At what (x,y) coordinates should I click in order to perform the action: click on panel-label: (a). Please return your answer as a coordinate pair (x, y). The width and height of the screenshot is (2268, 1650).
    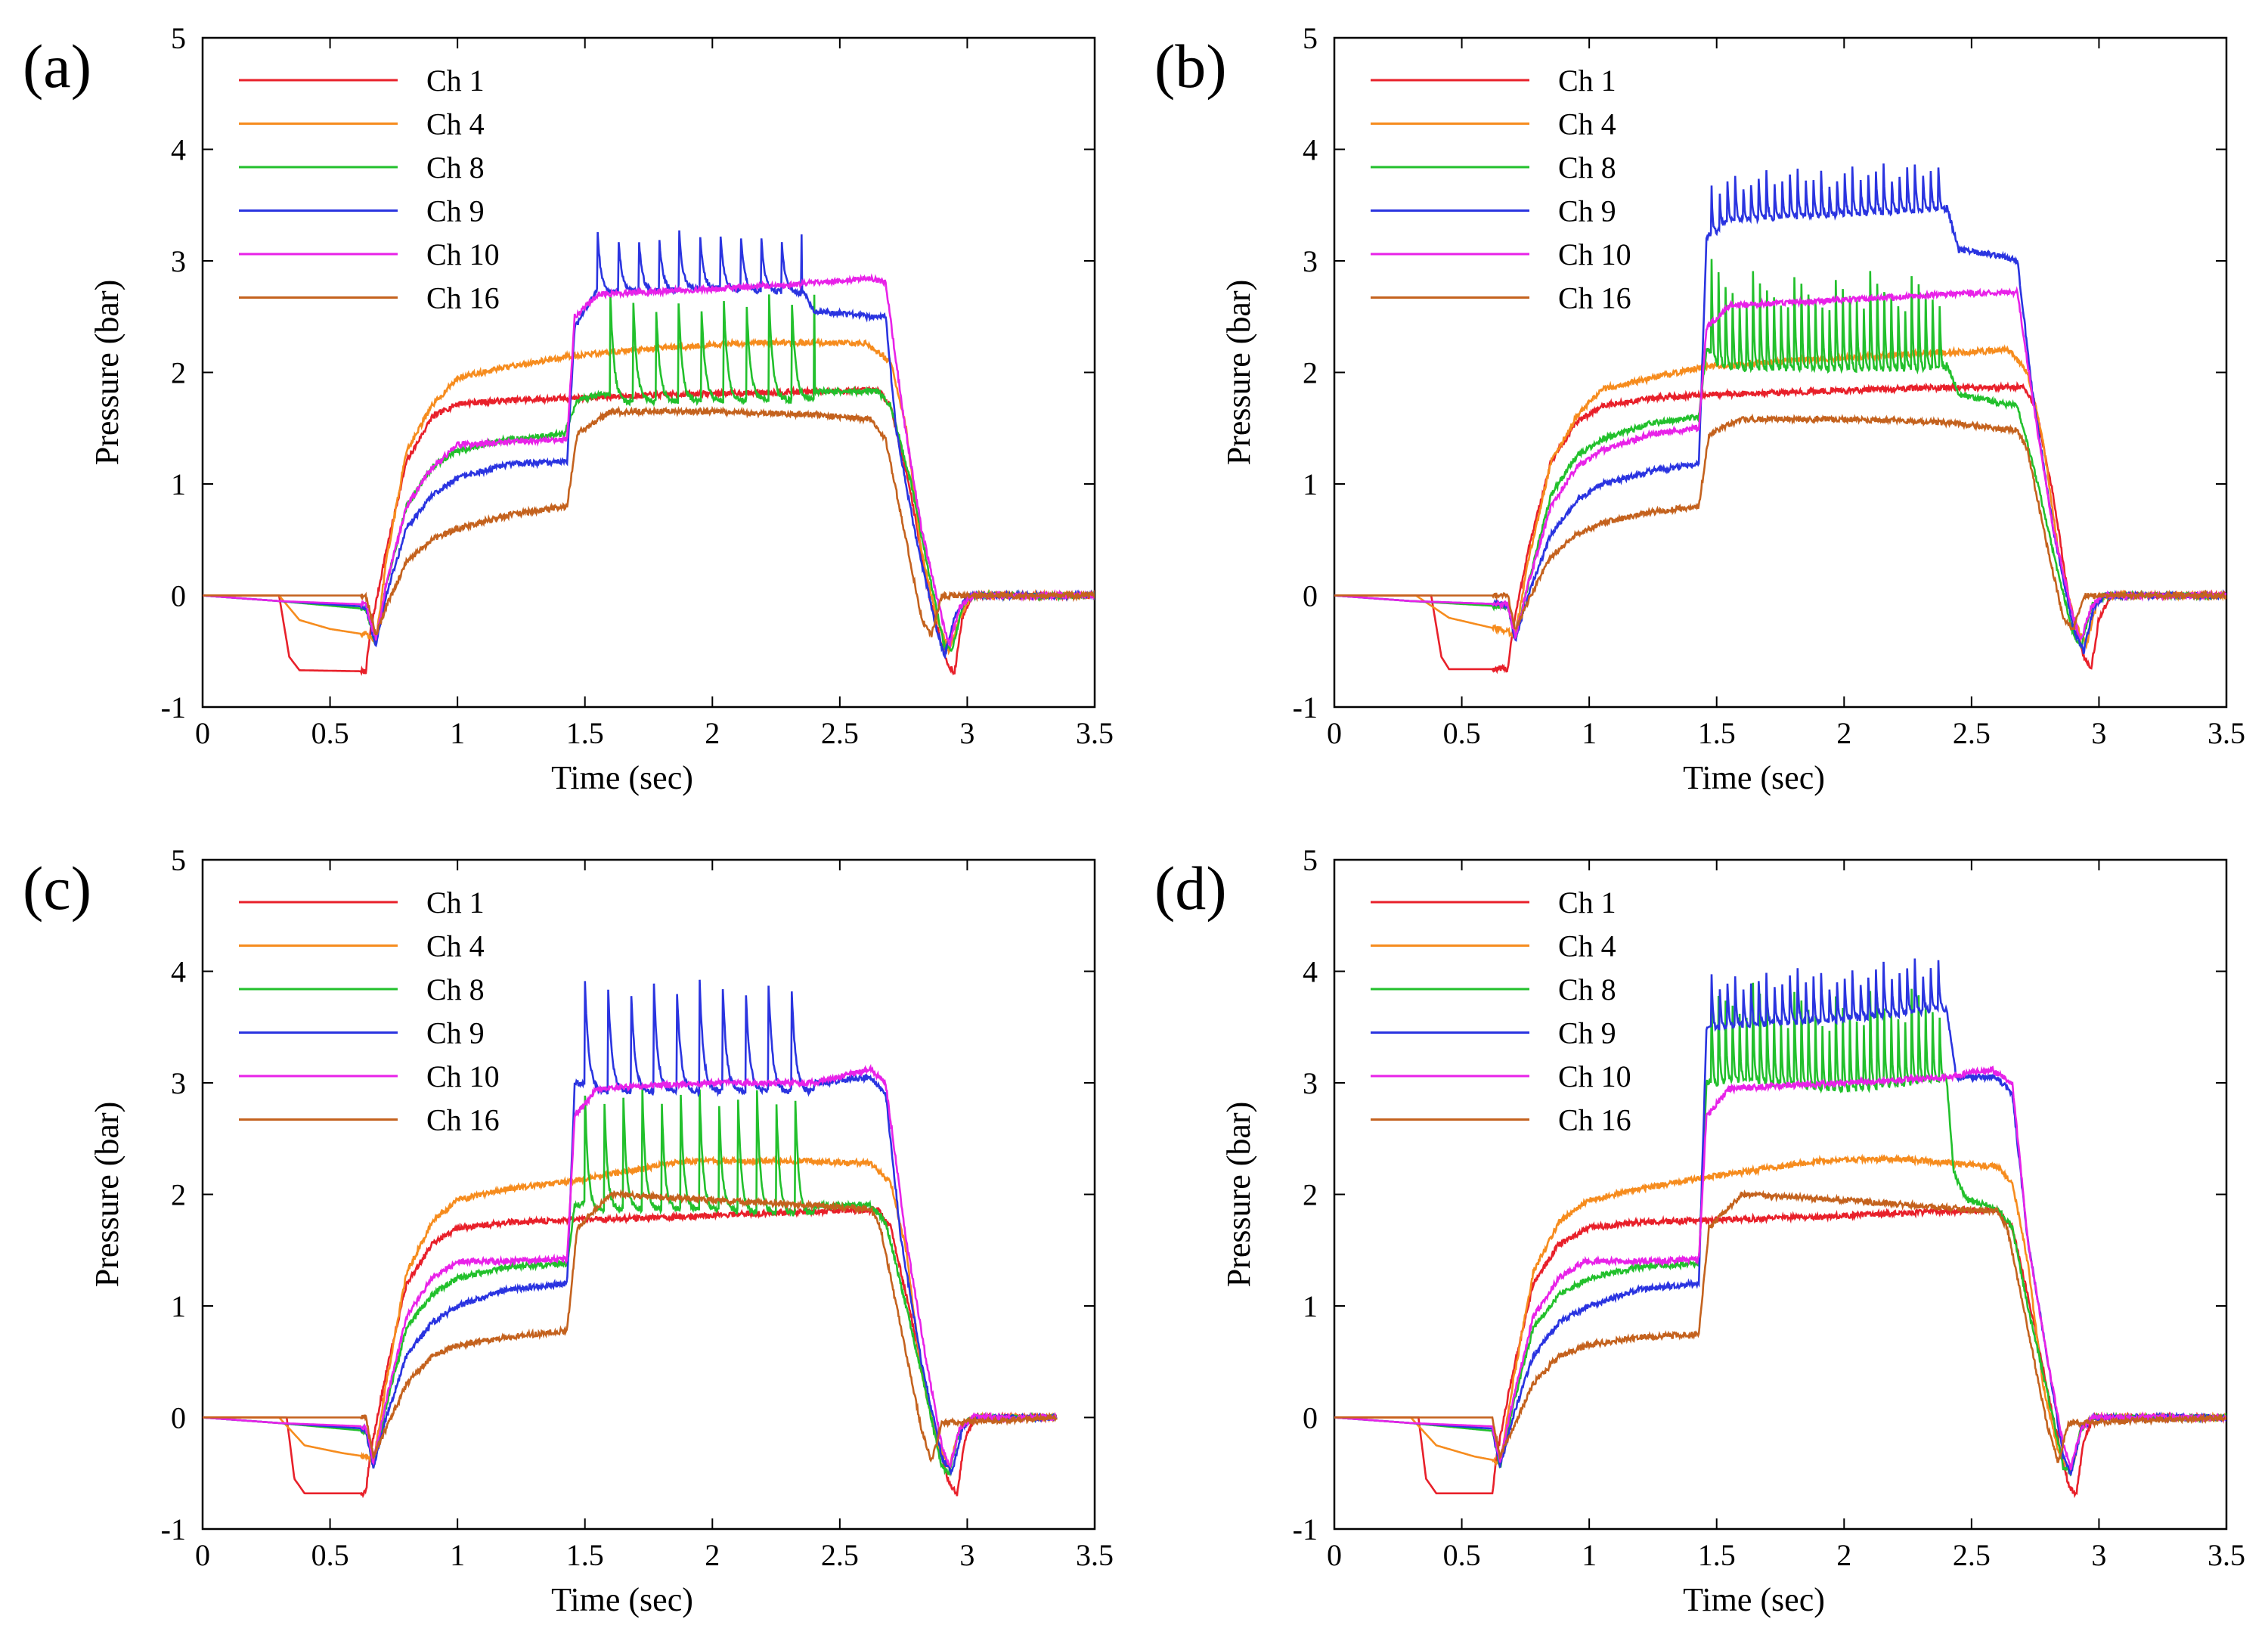
    Looking at the image, I should click on (57, 67).